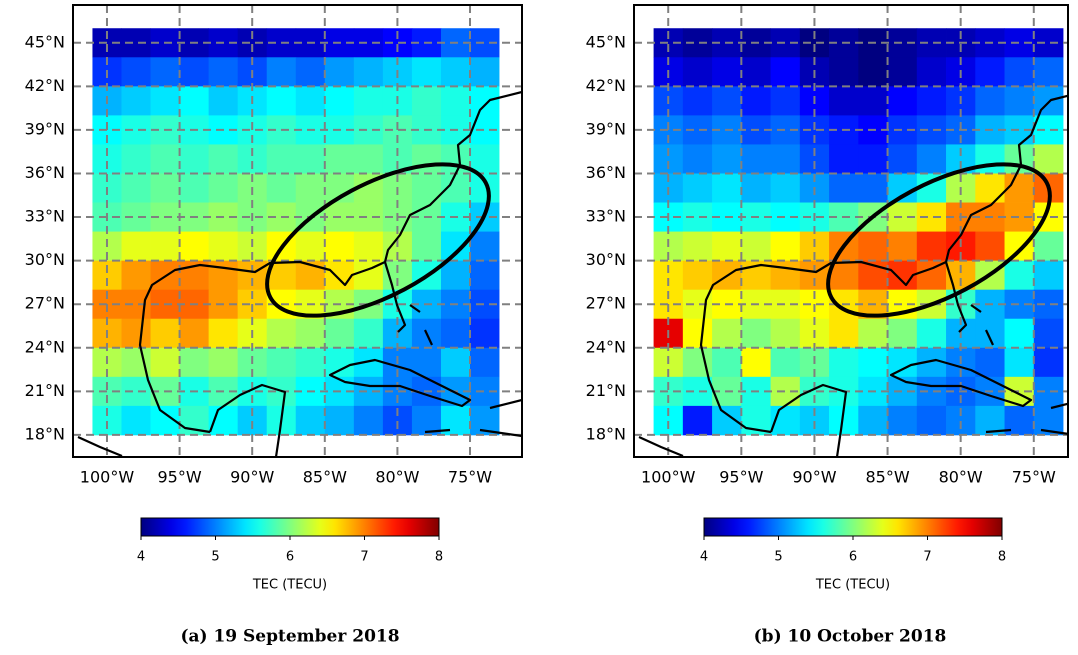 The width and height of the screenshot is (1078, 655). I want to click on colorbar-label: TEC (TECU), so click(852, 585).